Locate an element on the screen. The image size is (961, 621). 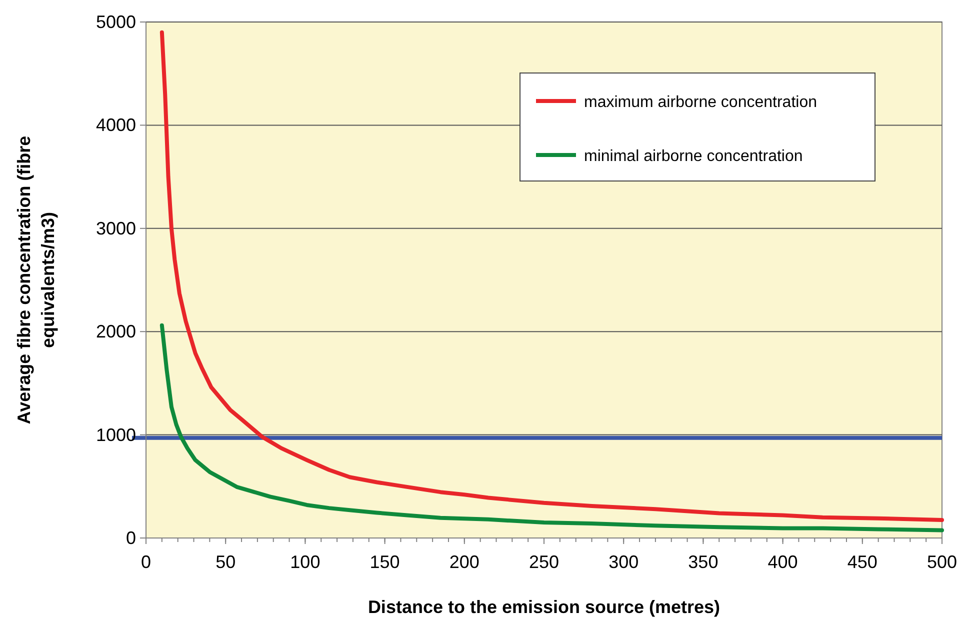
legend-label: maximum airborne concentration is located at coordinates (700, 102).